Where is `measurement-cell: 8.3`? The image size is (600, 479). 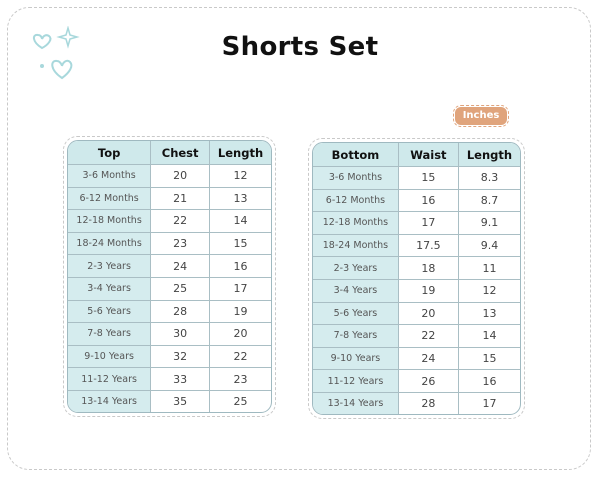
measurement-cell: 8.3 is located at coordinates (489, 178).